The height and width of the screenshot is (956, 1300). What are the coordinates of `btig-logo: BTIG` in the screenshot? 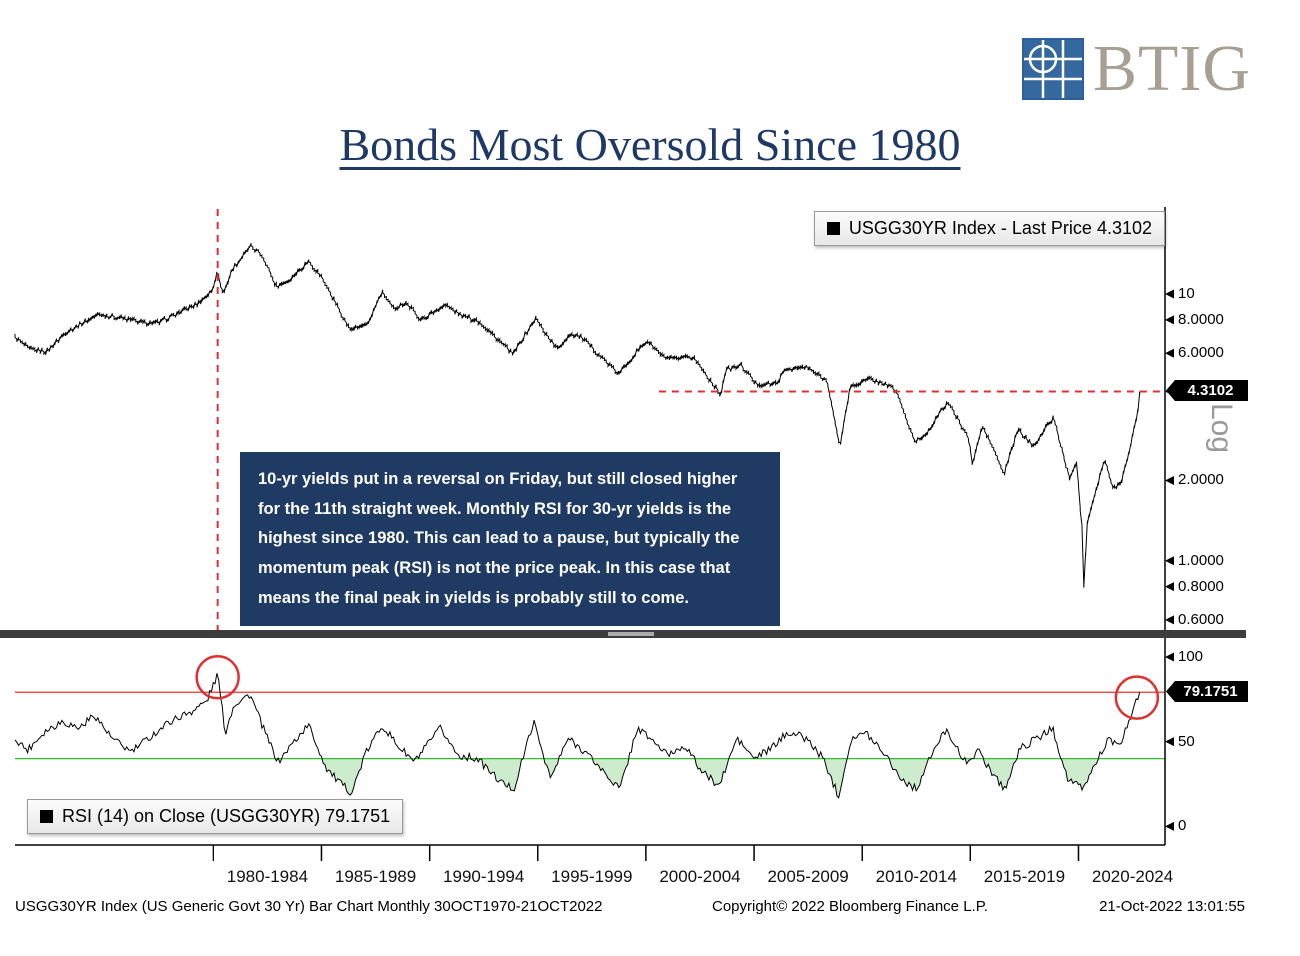 It's located at (1136, 68).